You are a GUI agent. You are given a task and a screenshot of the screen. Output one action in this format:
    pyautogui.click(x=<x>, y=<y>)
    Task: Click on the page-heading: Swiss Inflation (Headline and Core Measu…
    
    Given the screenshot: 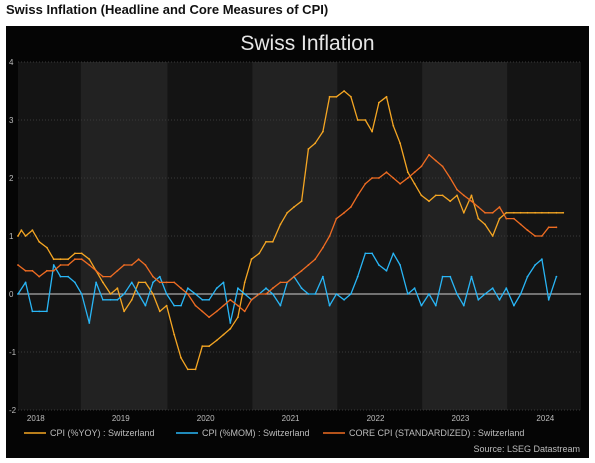 What is the action you would take?
    pyautogui.click(x=167, y=9)
    